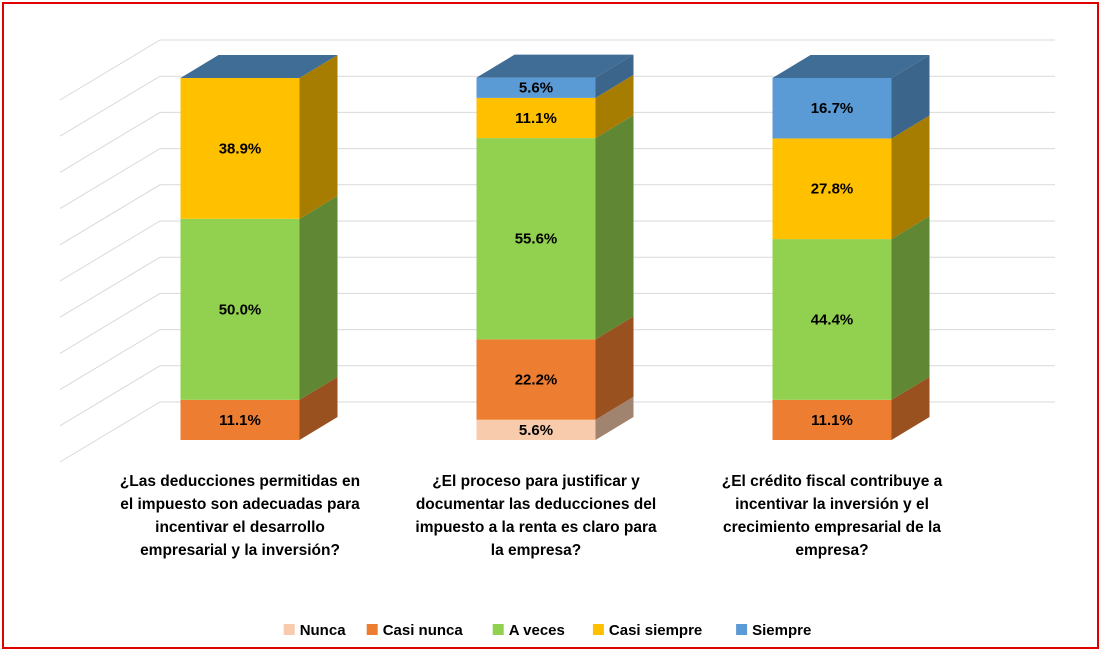  I want to click on value-label: 16.7%, so click(832, 108).